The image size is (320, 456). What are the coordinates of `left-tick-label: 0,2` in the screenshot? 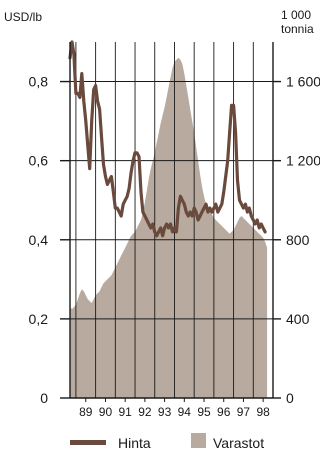 It's located at (39, 319).